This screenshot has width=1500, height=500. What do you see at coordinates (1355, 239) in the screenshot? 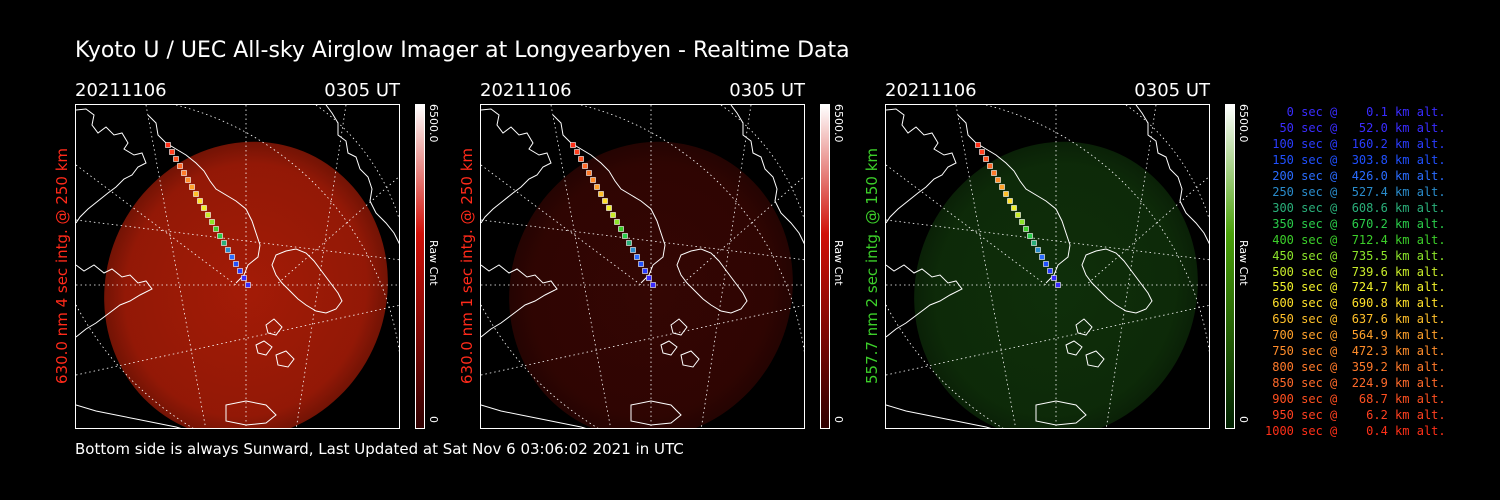
I see `legend-row: 400 sec @ 712.4 km alt.` at bounding box center [1355, 239].